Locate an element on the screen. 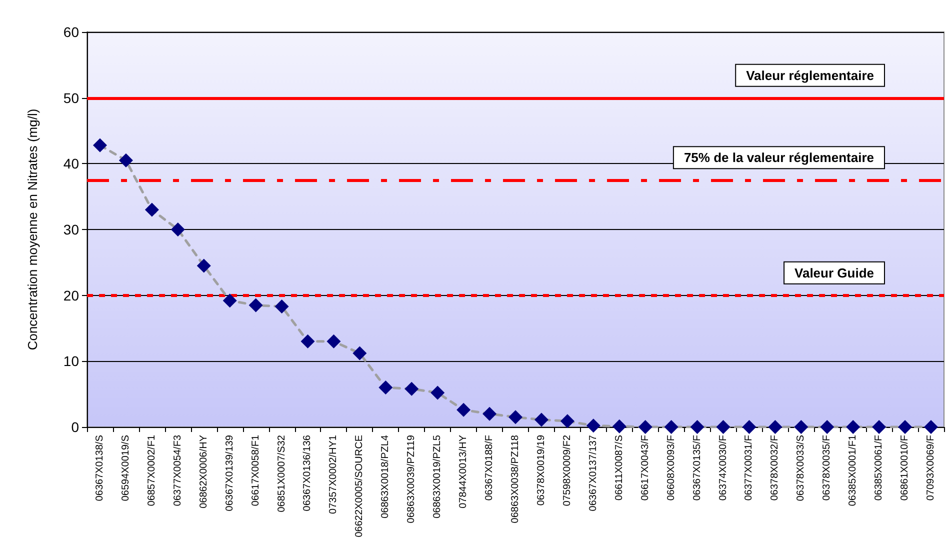 The width and height of the screenshot is (946, 551). y-tick-label: 10 is located at coordinates (71, 361).